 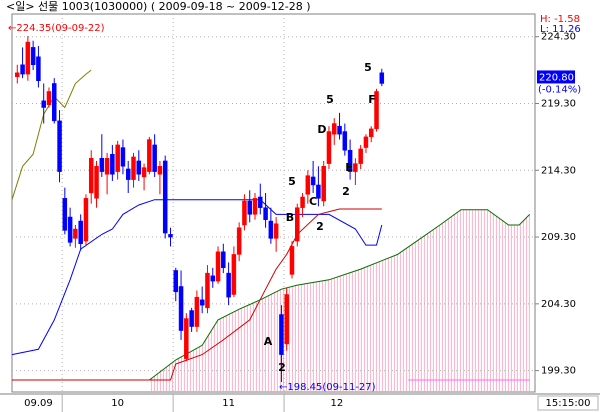 I want to click on info-high: H: -1.58, so click(x=560, y=19).